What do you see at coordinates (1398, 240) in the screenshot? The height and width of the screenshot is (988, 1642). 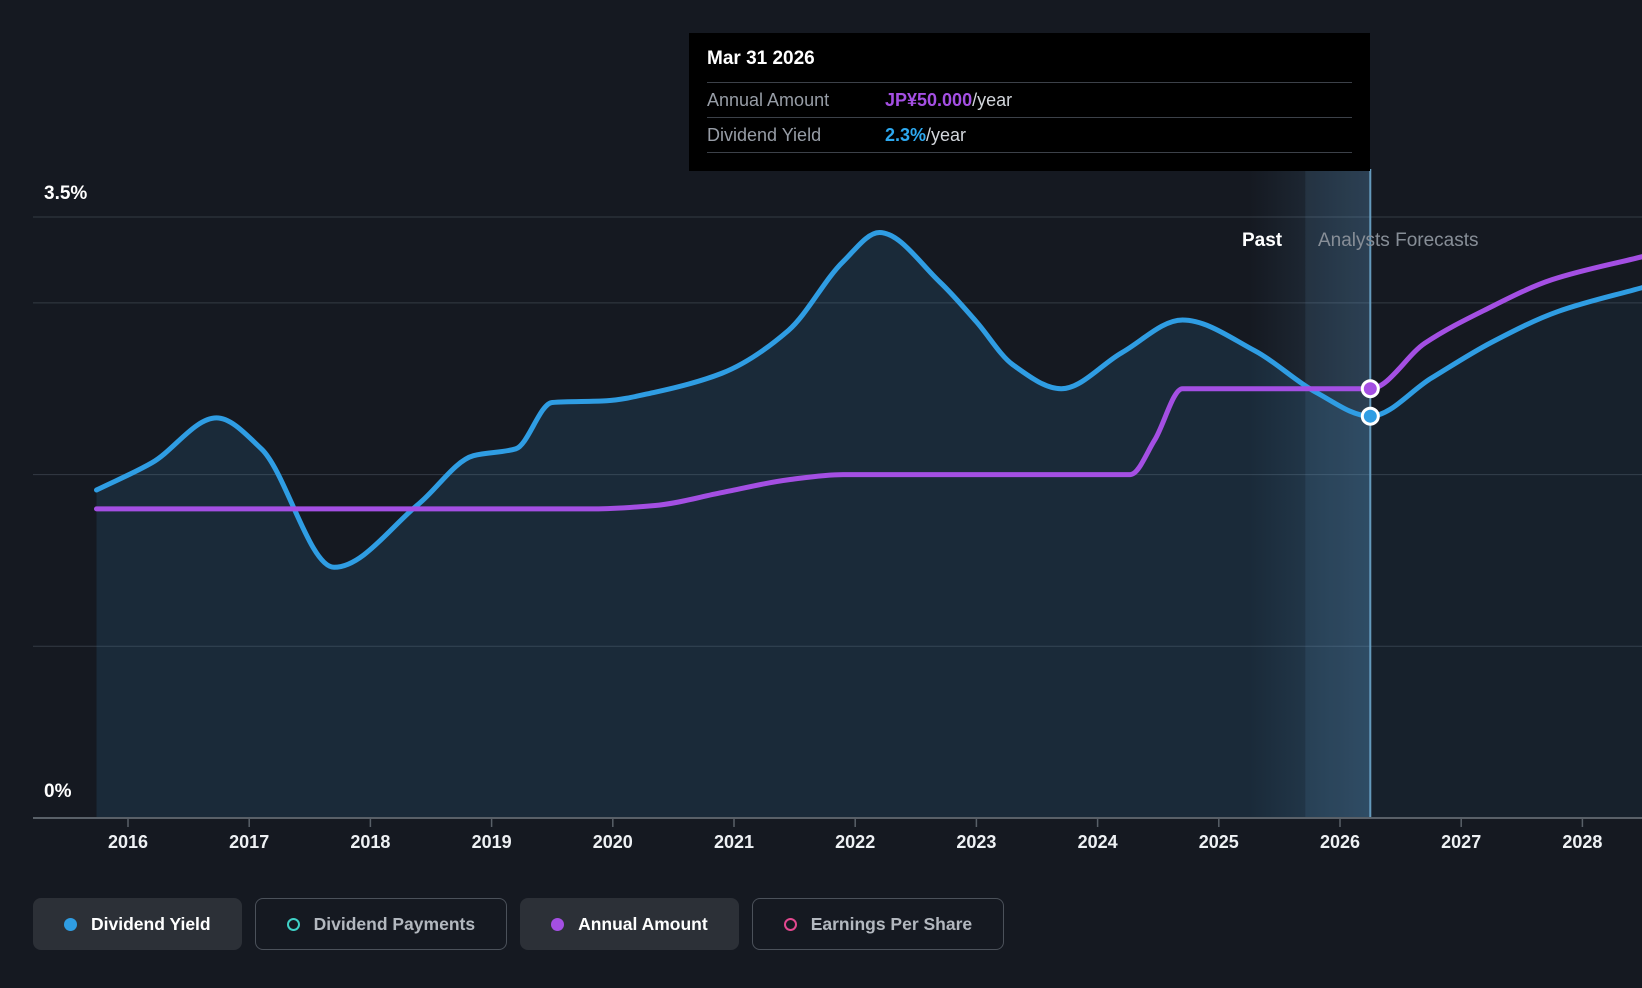 I see `analysts-forecasts-label: Analysts Forecasts` at bounding box center [1398, 240].